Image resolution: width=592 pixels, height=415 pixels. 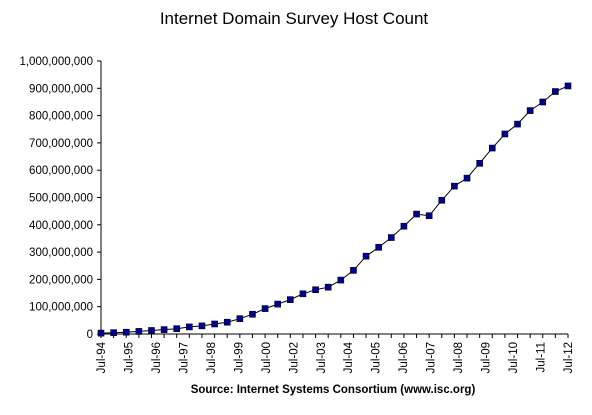 I want to click on x-tick-label: Jul-10, so click(x=514, y=357).